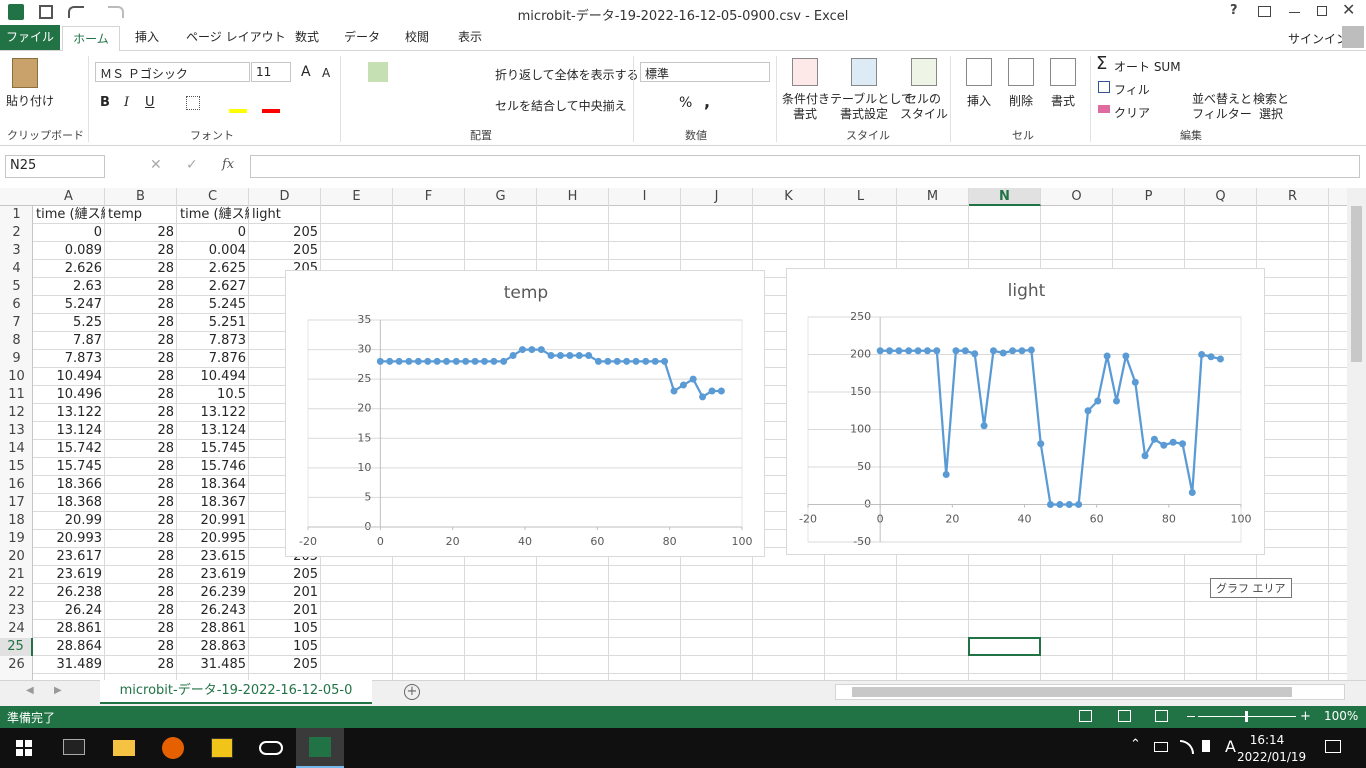  I want to click on cell: 0.089, so click(83, 250).